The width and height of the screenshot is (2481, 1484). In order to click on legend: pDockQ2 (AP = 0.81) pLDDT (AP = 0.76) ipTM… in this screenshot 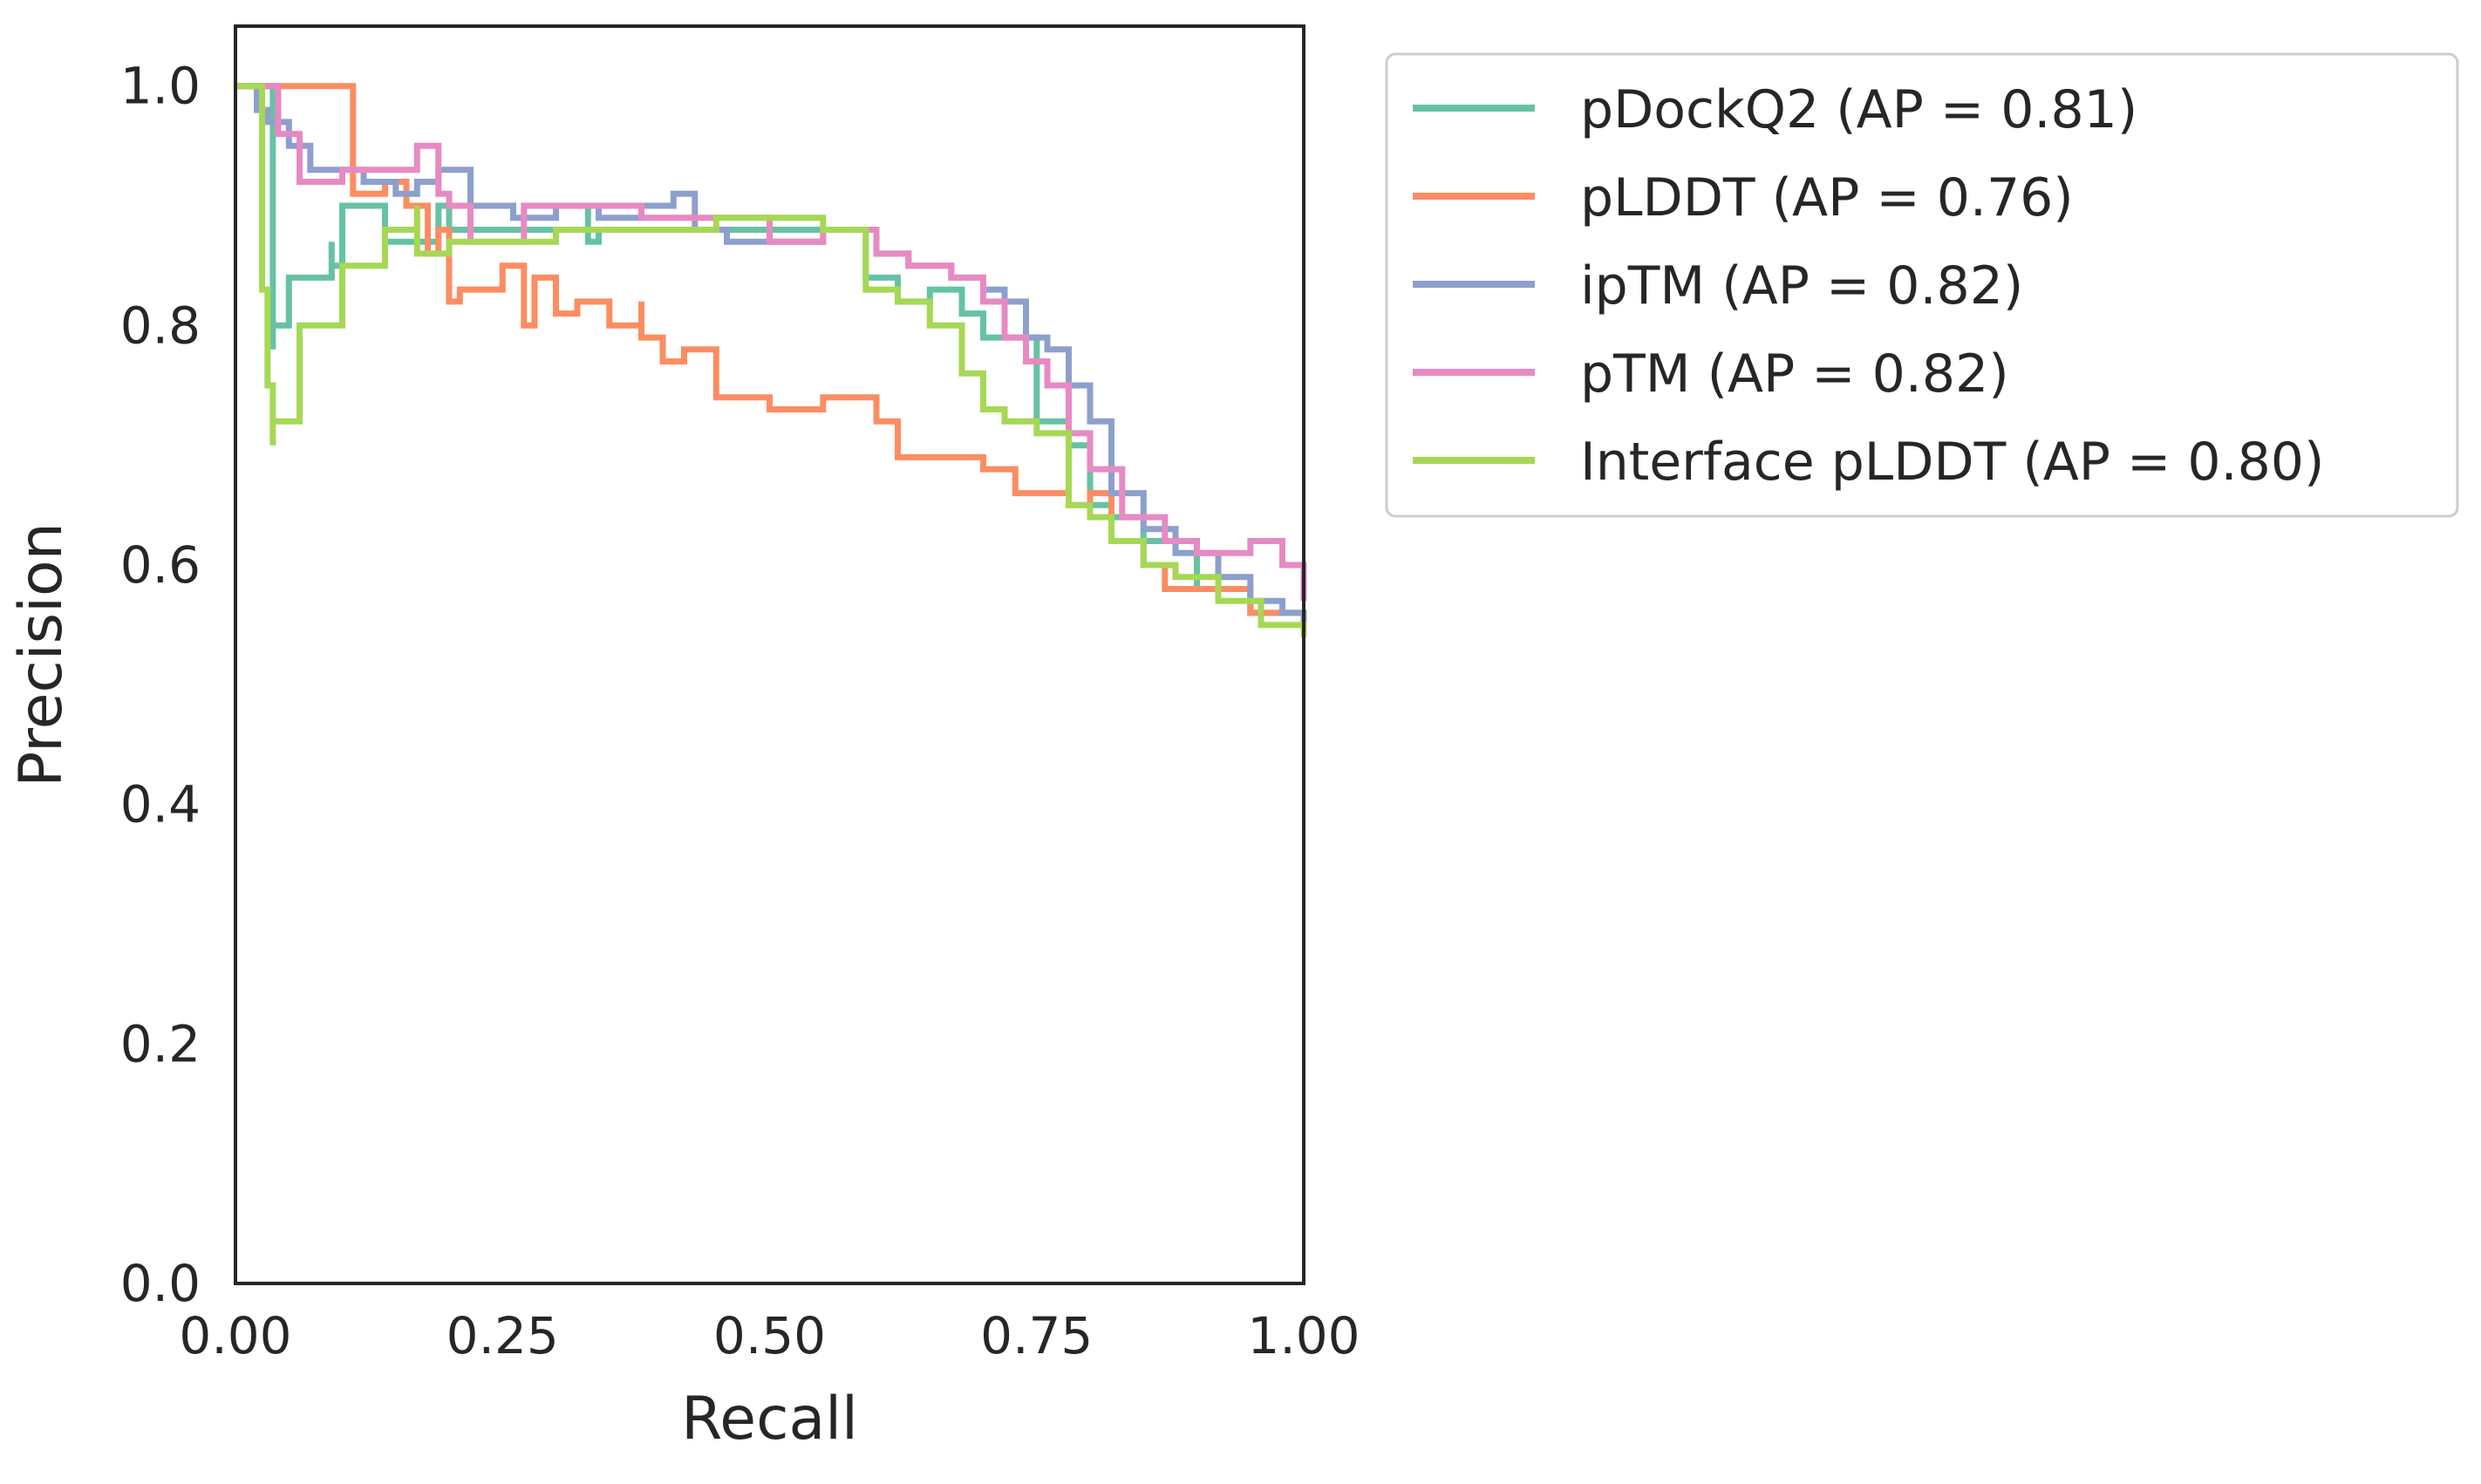, I will do `click(1922, 285)`.